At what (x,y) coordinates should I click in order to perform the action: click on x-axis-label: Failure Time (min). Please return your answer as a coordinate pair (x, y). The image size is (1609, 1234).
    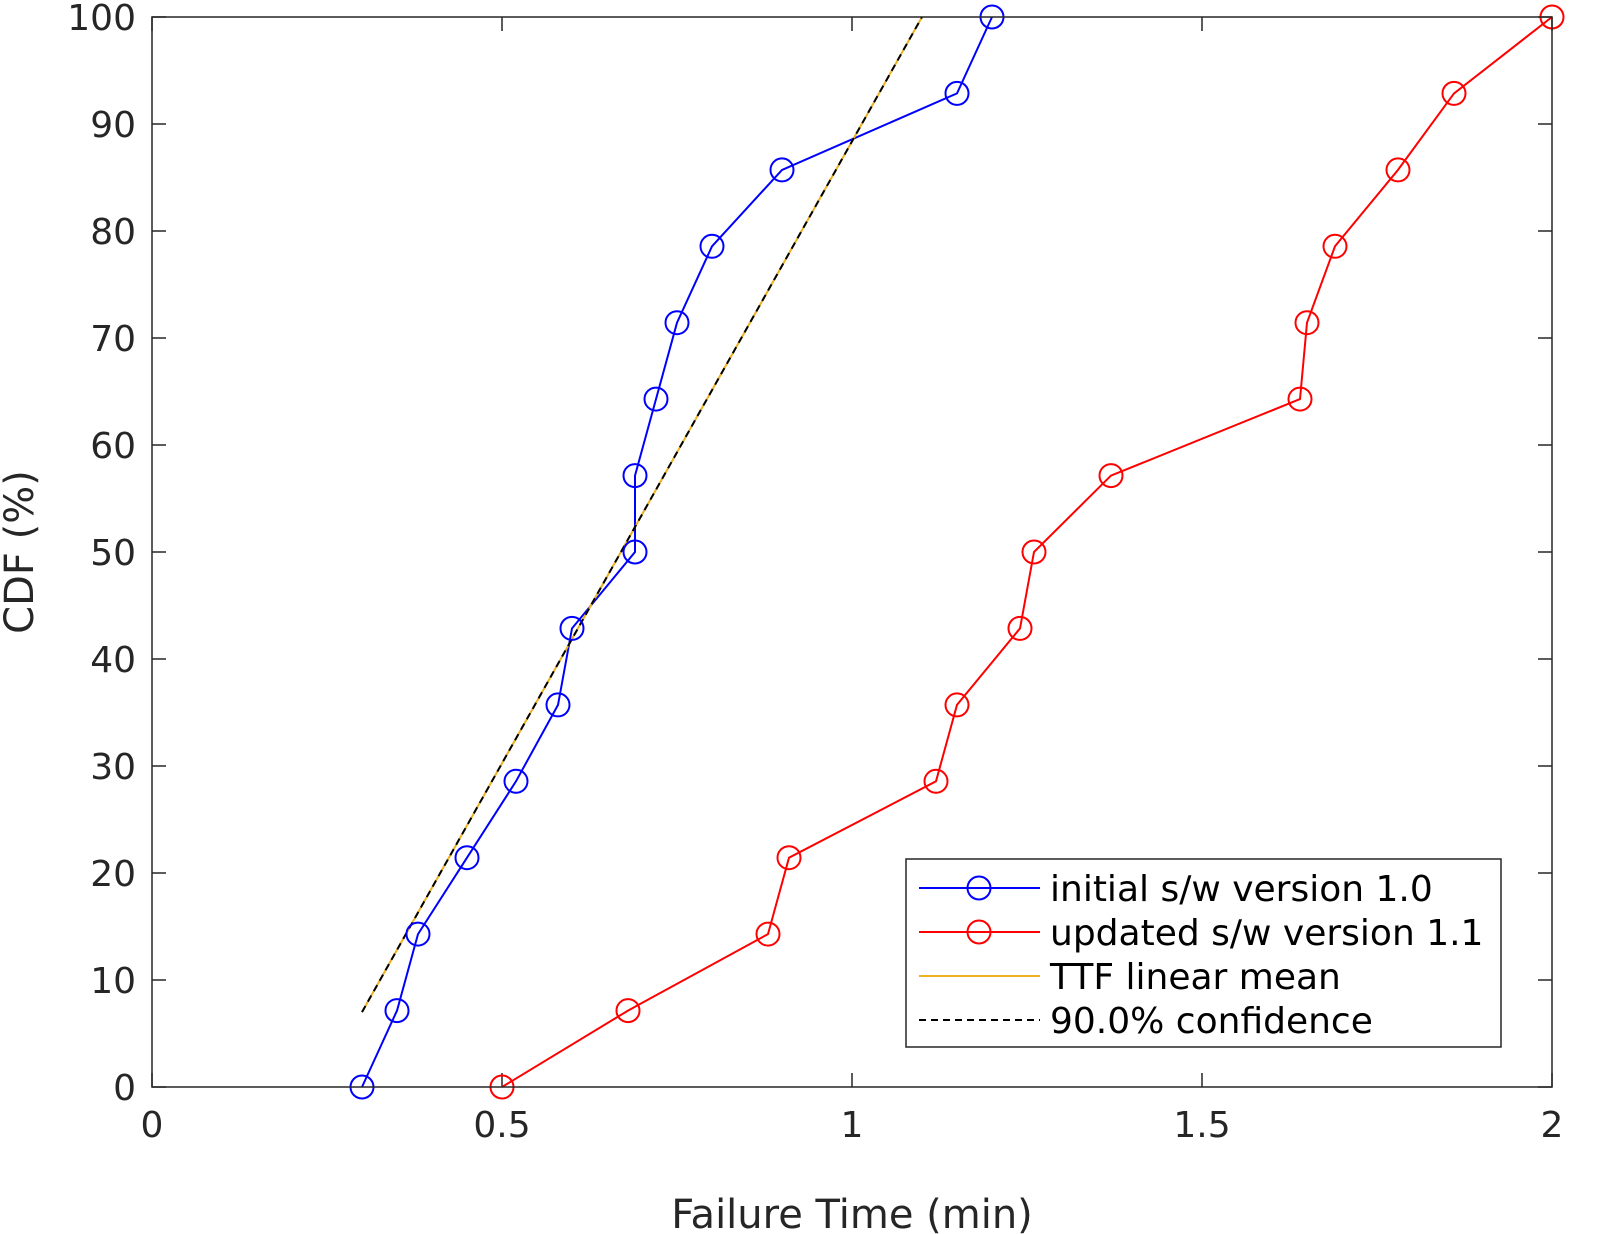
    Looking at the image, I should click on (852, 1213).